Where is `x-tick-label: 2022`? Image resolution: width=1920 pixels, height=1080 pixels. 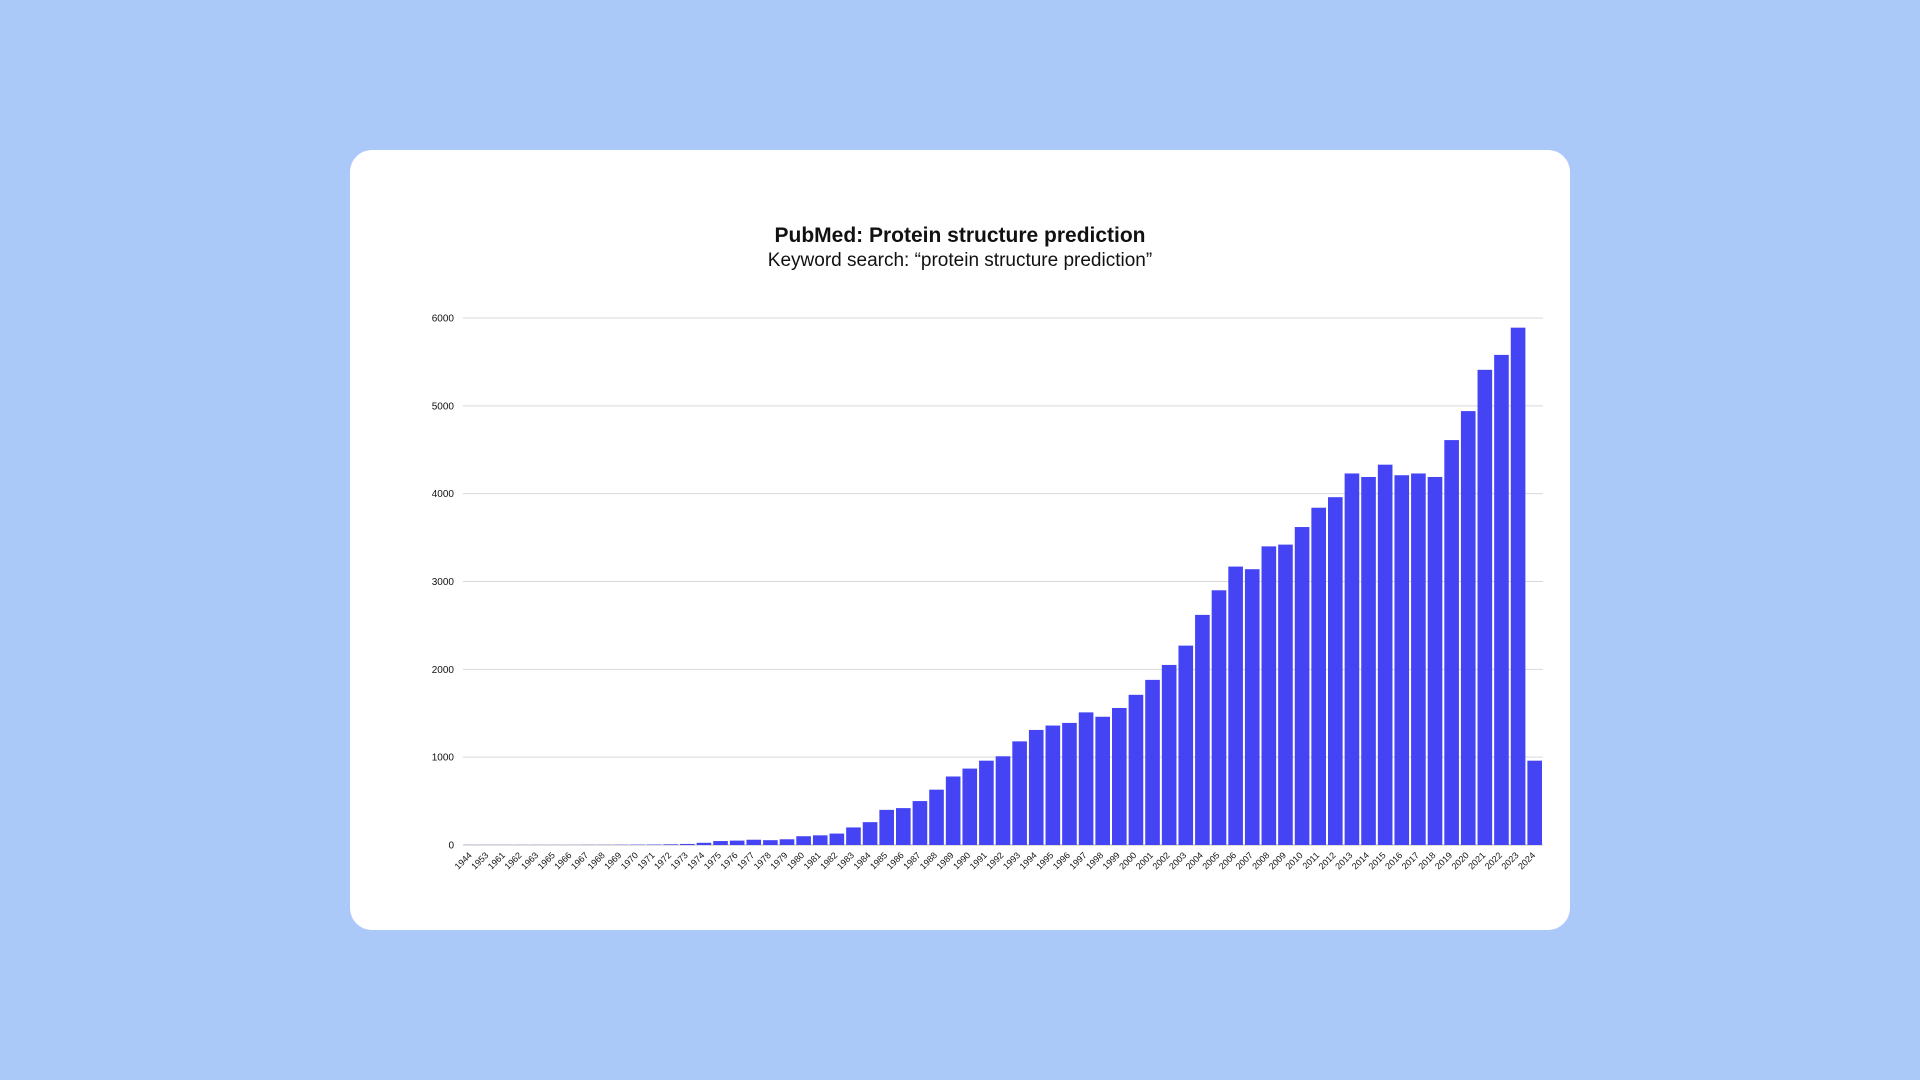
x-tick-label: 2022 is located at coordinates (1493, 860).